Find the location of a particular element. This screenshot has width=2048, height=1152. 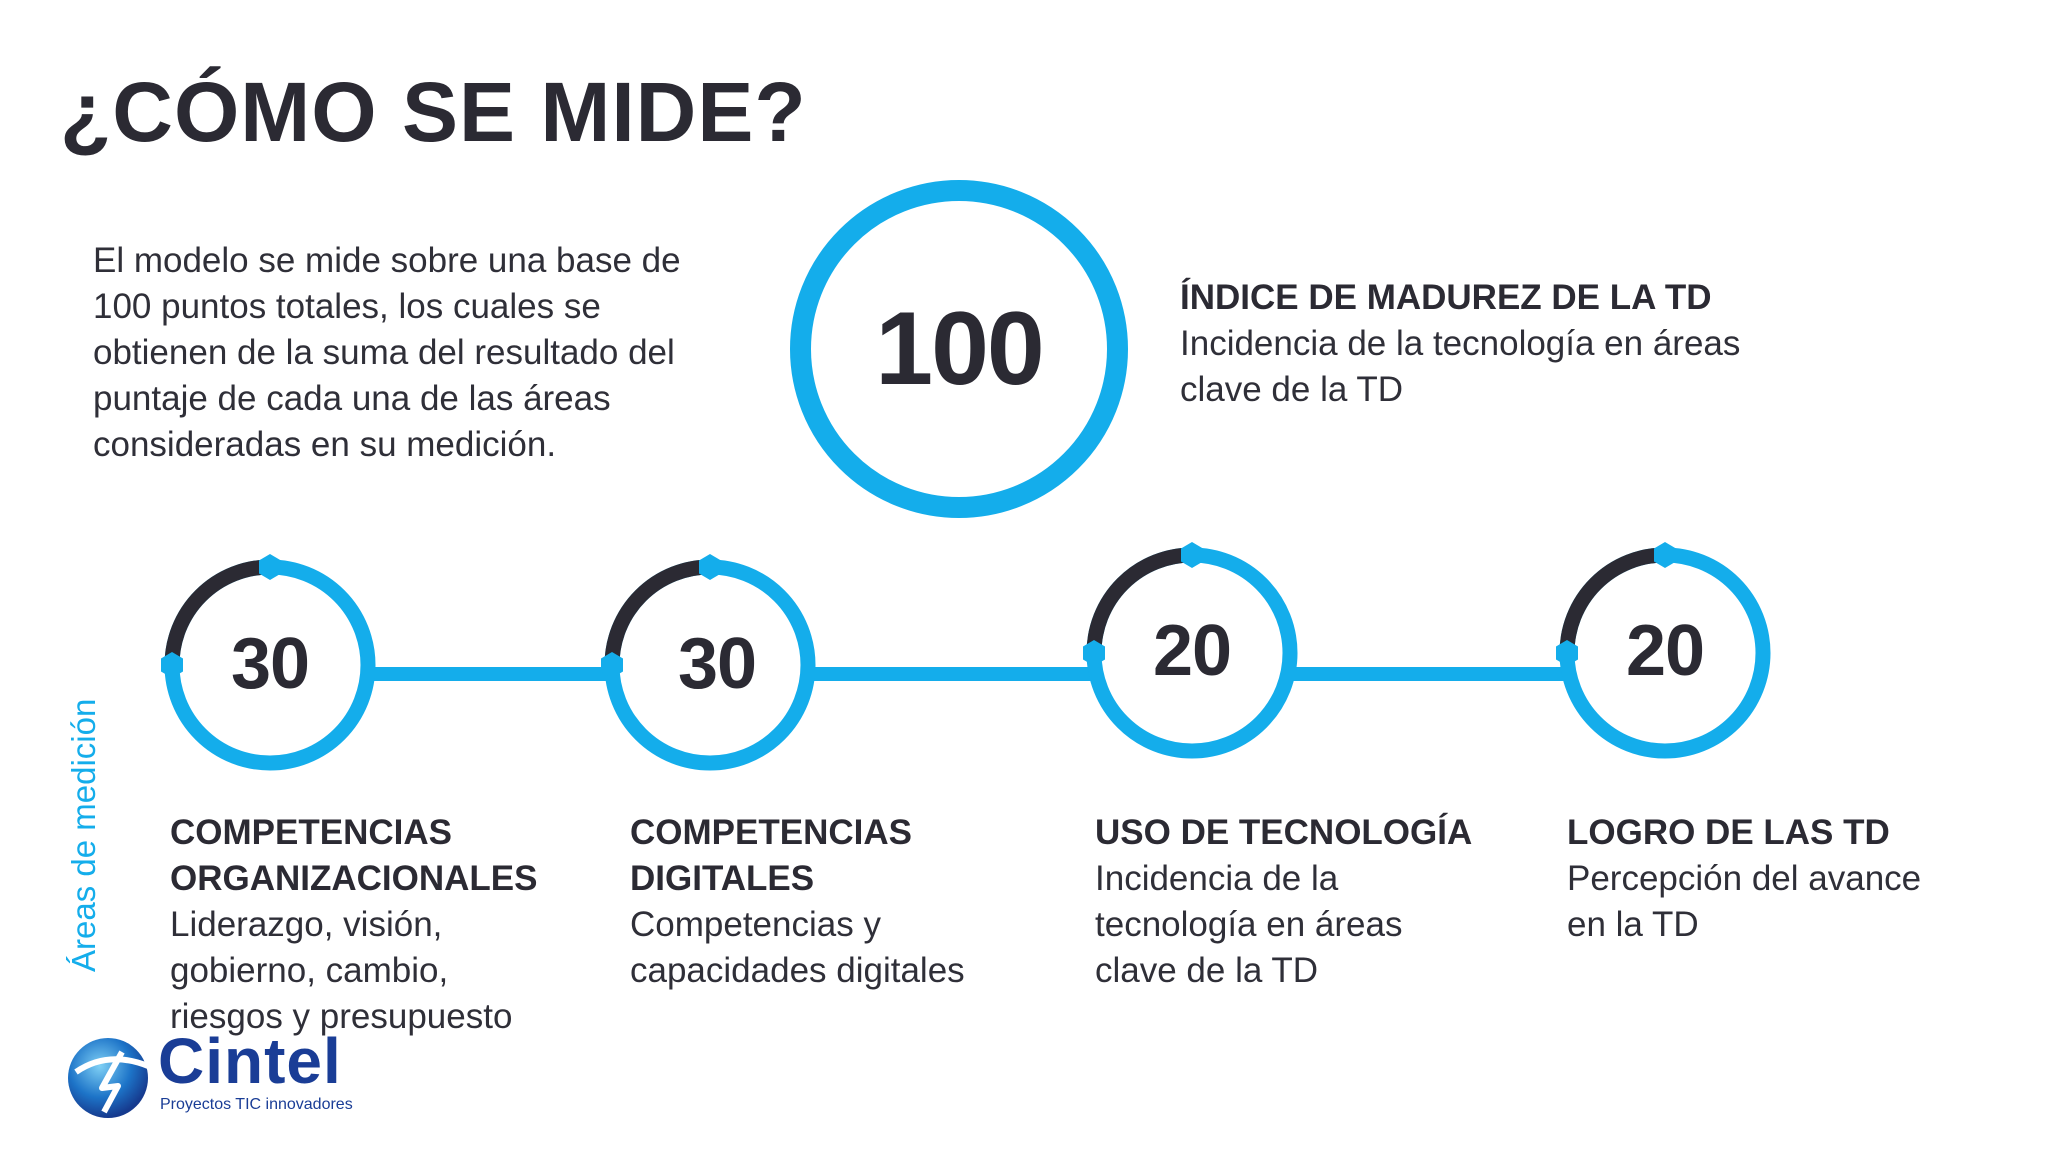

total-score-ring: 100 is located at coordinates (959, 349).